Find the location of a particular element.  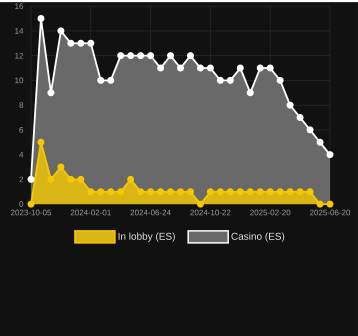

y-tick-label: 10 is located at coordinates (19, 80).